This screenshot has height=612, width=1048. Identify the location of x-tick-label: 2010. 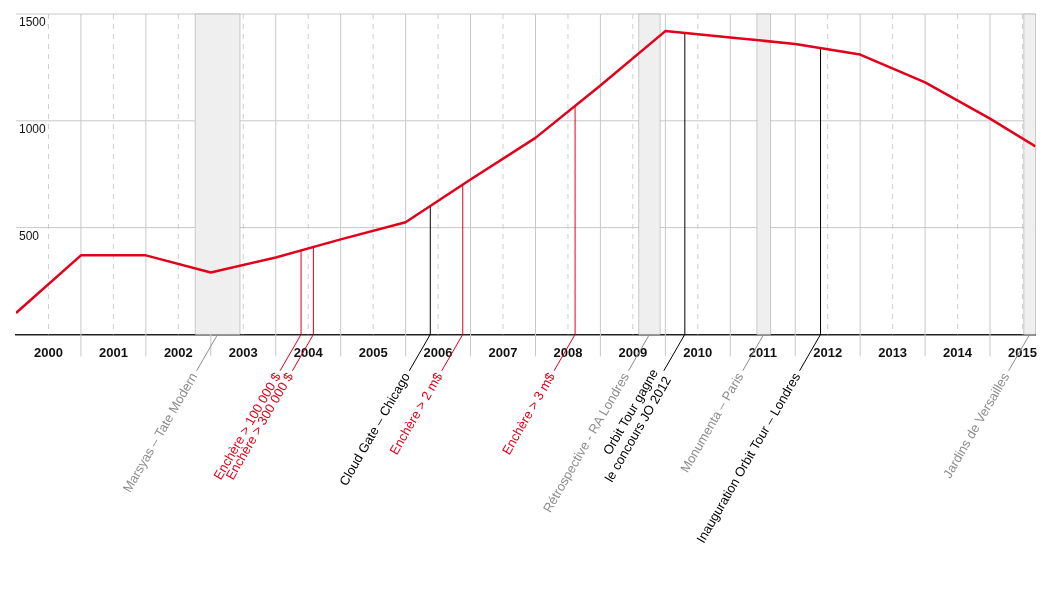
(698, 352).